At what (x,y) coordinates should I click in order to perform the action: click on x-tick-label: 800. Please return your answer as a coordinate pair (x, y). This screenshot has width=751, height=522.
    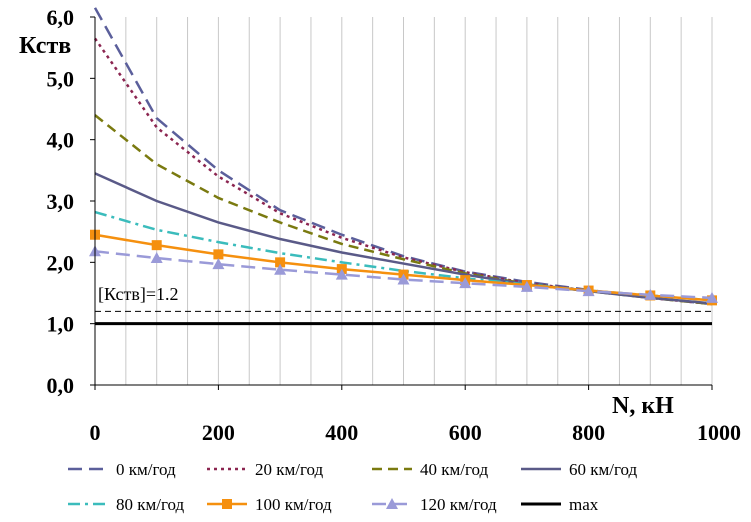
    Looking at the image, I should click on (588, 432).